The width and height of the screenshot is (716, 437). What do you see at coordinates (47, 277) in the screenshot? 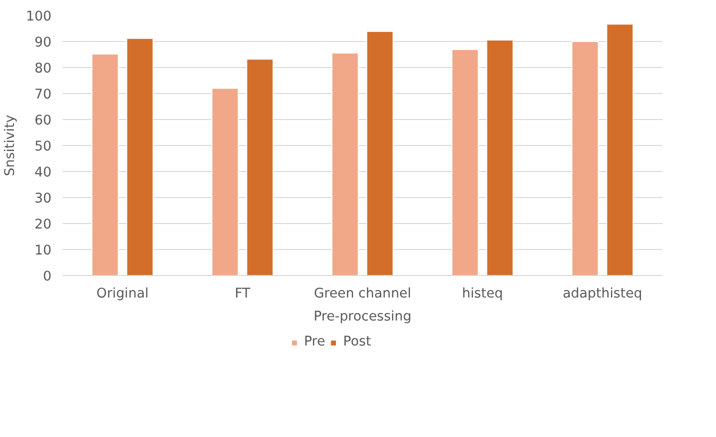
I see `y-tick-label: 0` at bounding box center [47, 277].